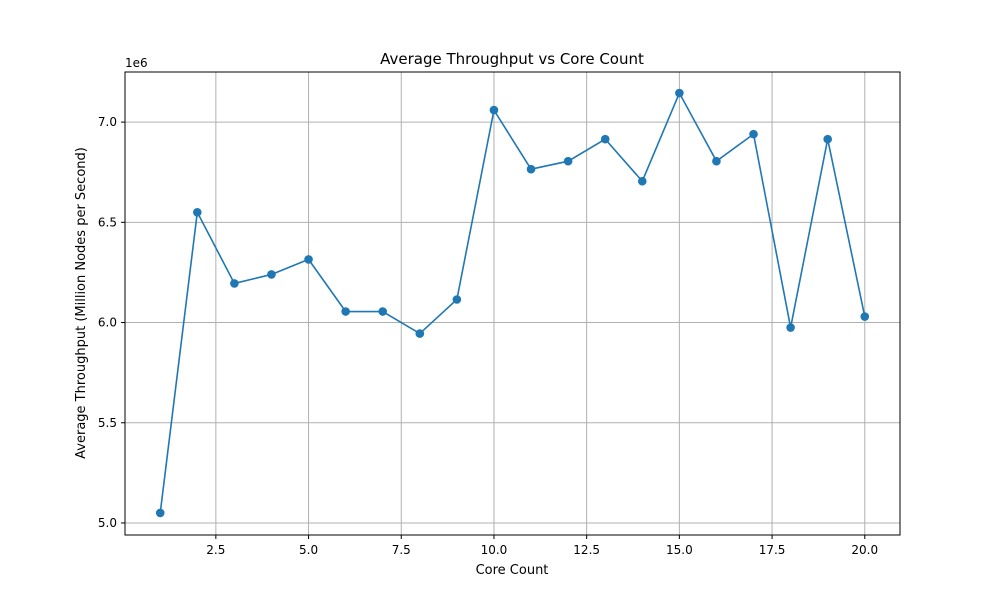  What do you see at coordinates (107, 122) in the screenshot?
I see `y-tick-label: 7.0` at bounding box center [107, 122].